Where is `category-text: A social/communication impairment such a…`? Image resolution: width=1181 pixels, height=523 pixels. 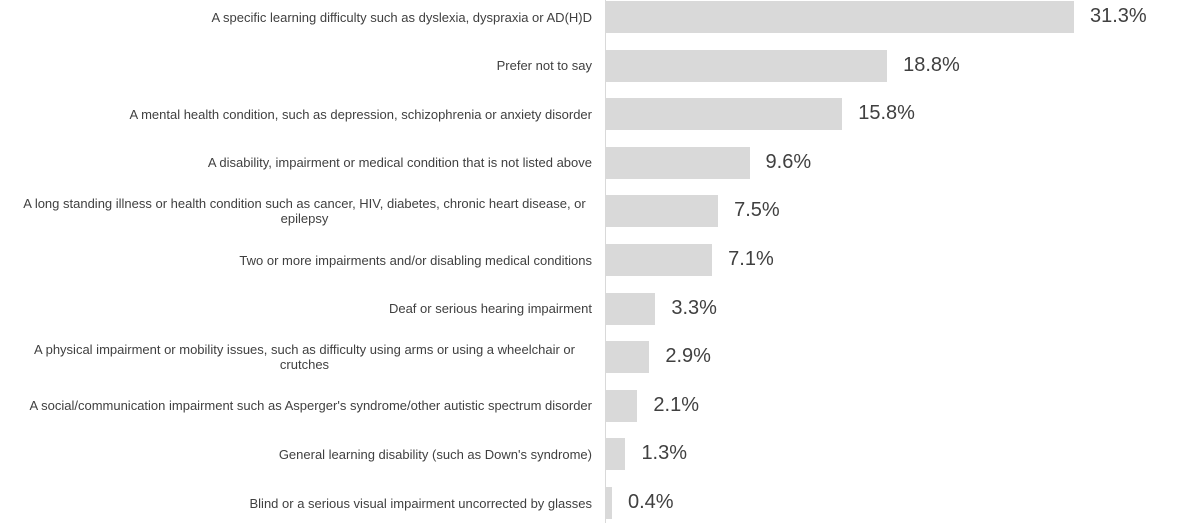
category-text: A social/communication impairment such a… is located at coordinates (310, 406).